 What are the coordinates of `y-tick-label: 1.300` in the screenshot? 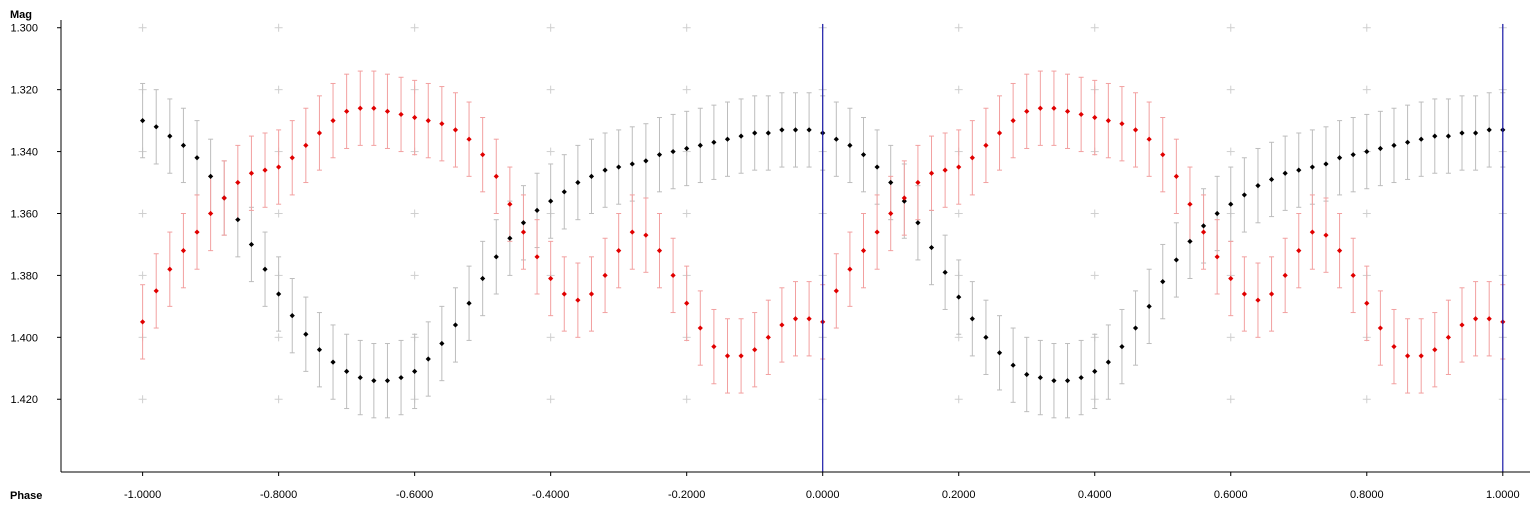 It's located at (24, 29).